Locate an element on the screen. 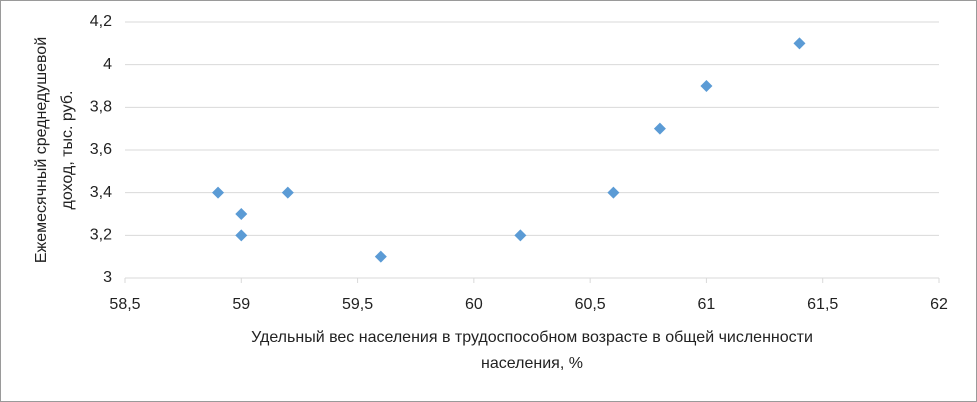 The width and height of the screenshot is (977, 402). y-tick-label: 3,2 is located at coordinates (101, 235).